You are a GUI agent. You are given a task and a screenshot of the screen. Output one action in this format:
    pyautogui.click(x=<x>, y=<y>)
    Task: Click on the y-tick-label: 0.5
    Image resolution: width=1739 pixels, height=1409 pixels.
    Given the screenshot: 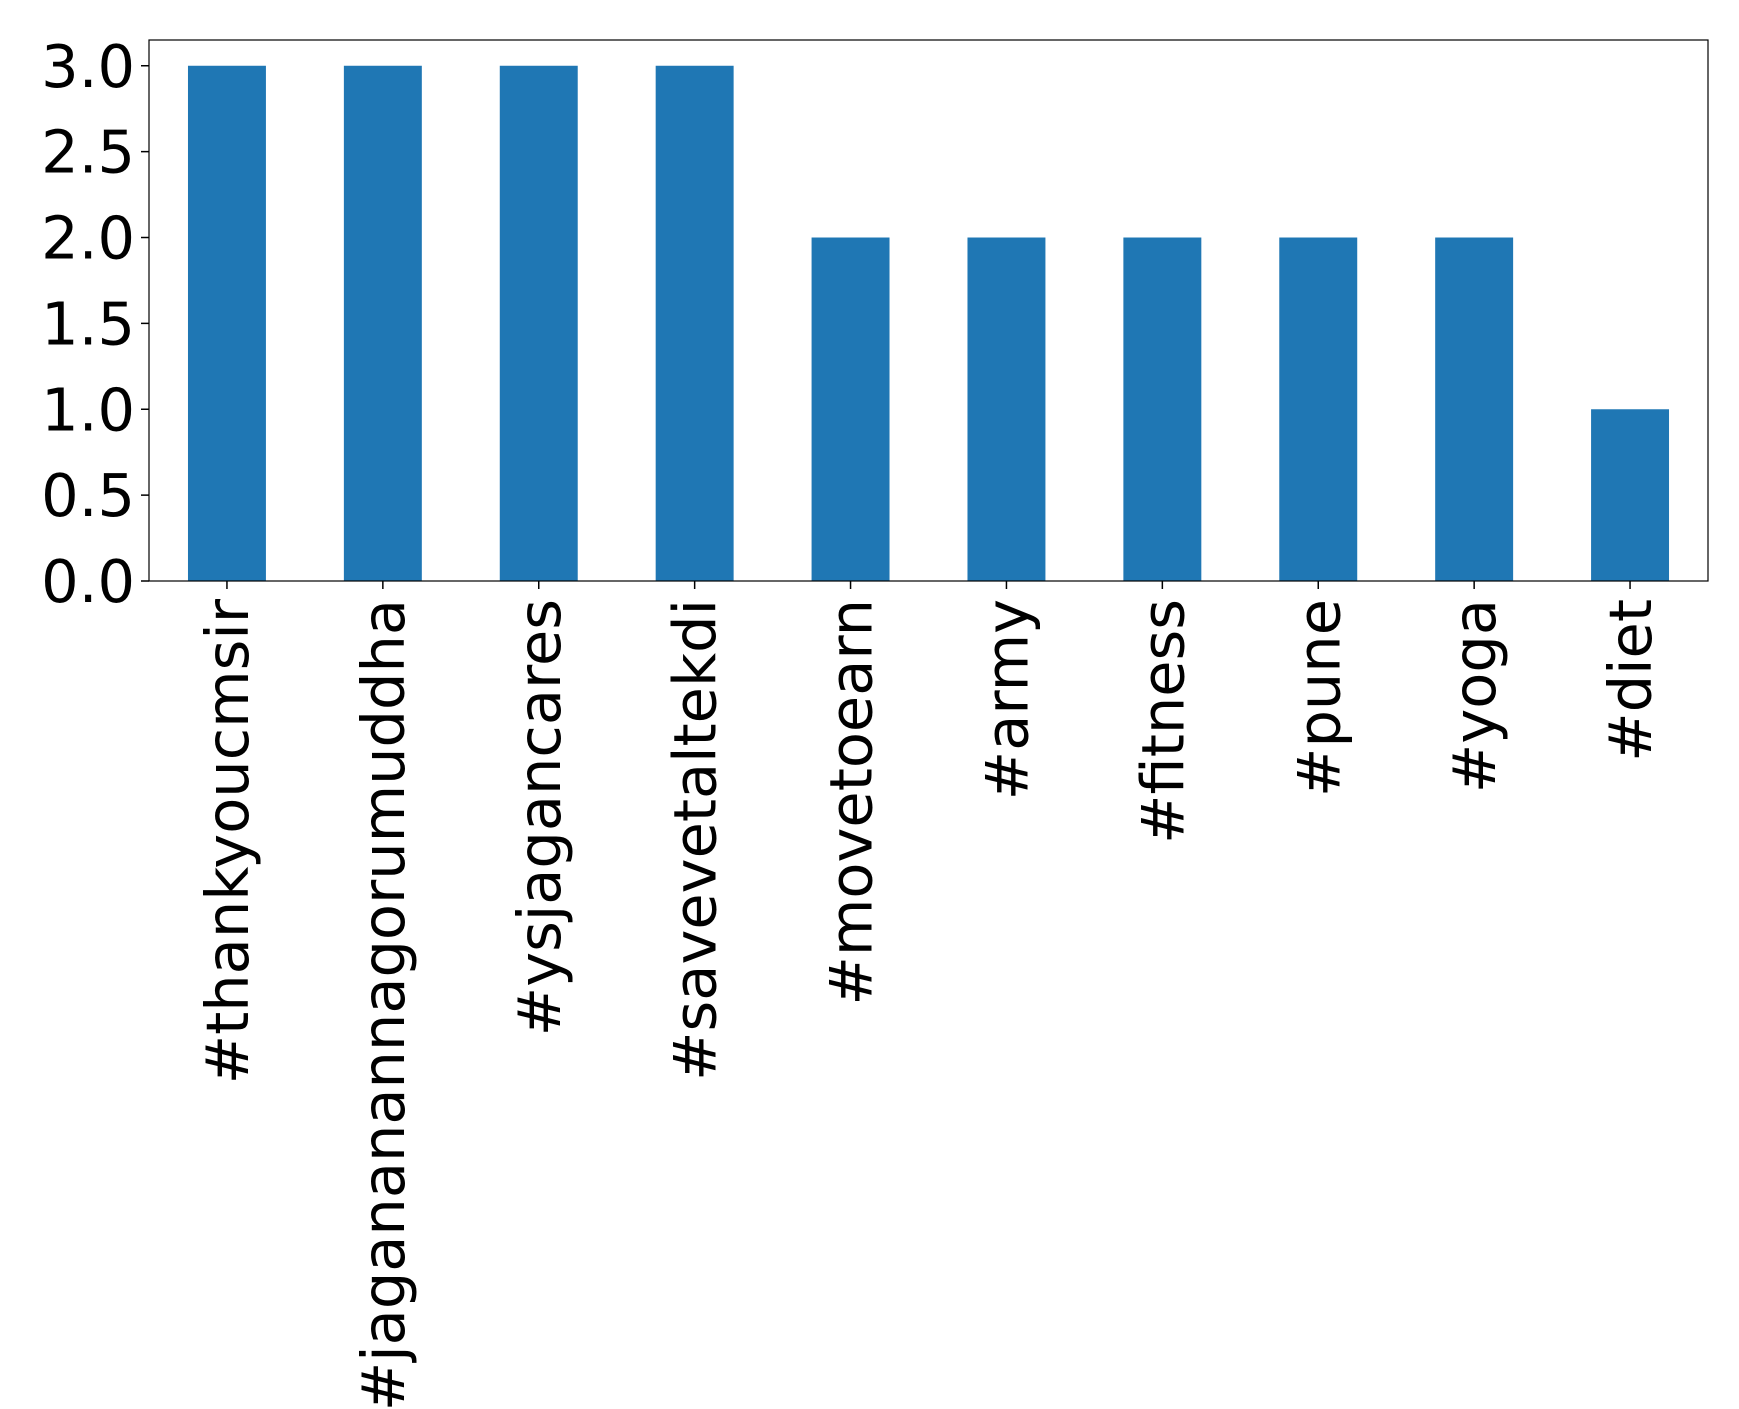 What is the action you would take?
    pyautogui.click(x=88, y=495)
    